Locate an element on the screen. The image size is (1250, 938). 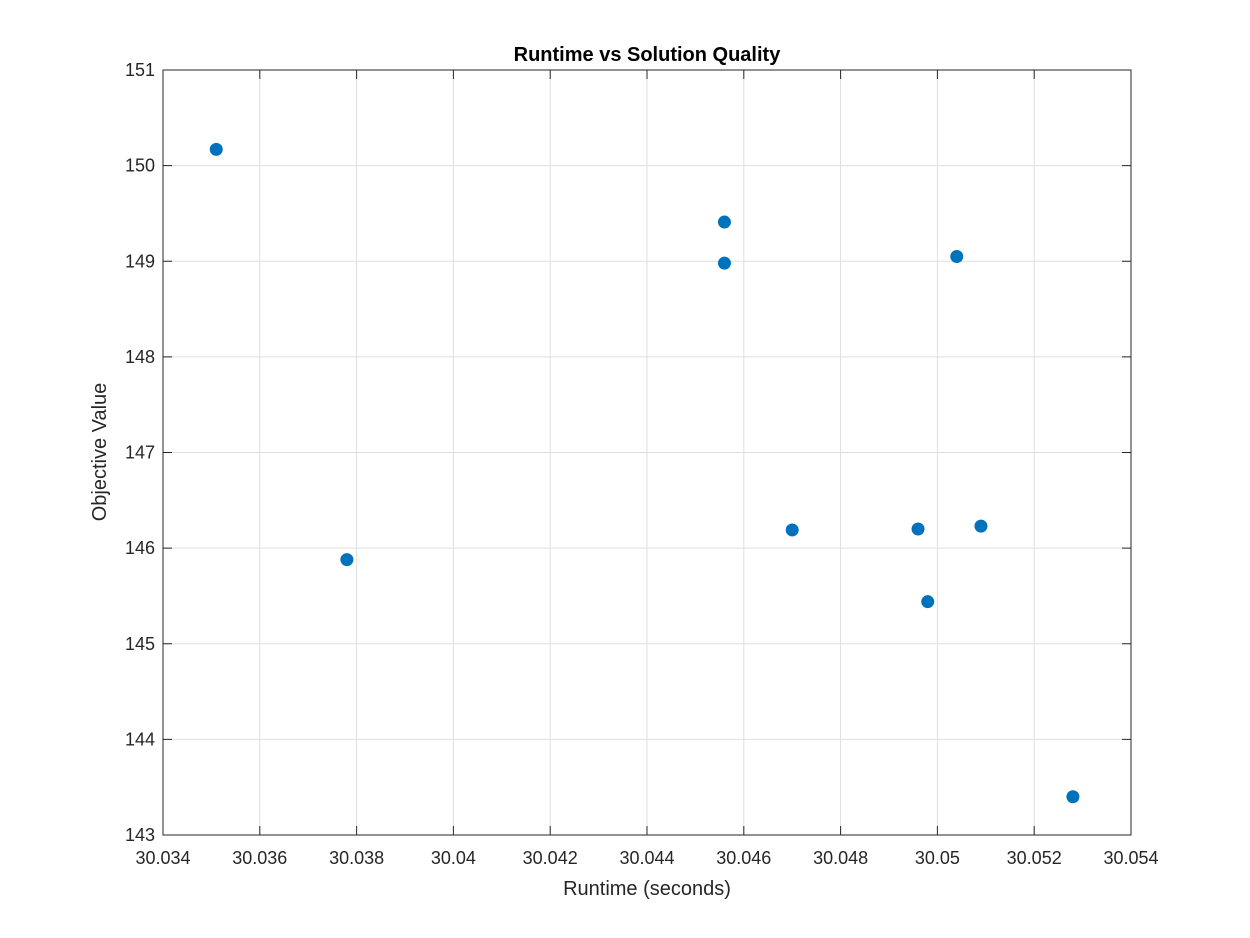
x-tick-label: 30.046 is located at coordinates (743, 858).